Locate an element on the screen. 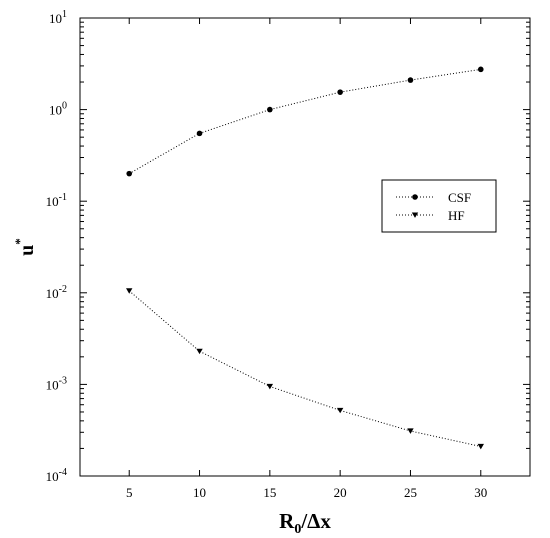  y-tick-label: 10⁰ is located at coordinates (58, 109).